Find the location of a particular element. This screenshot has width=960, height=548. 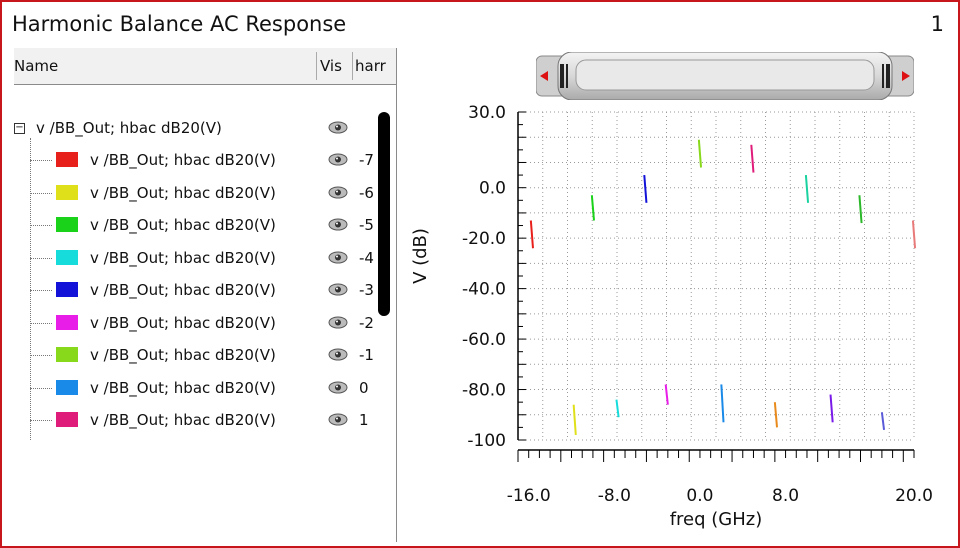

harmonic-value: 1 is located at coordinates (364, 420).